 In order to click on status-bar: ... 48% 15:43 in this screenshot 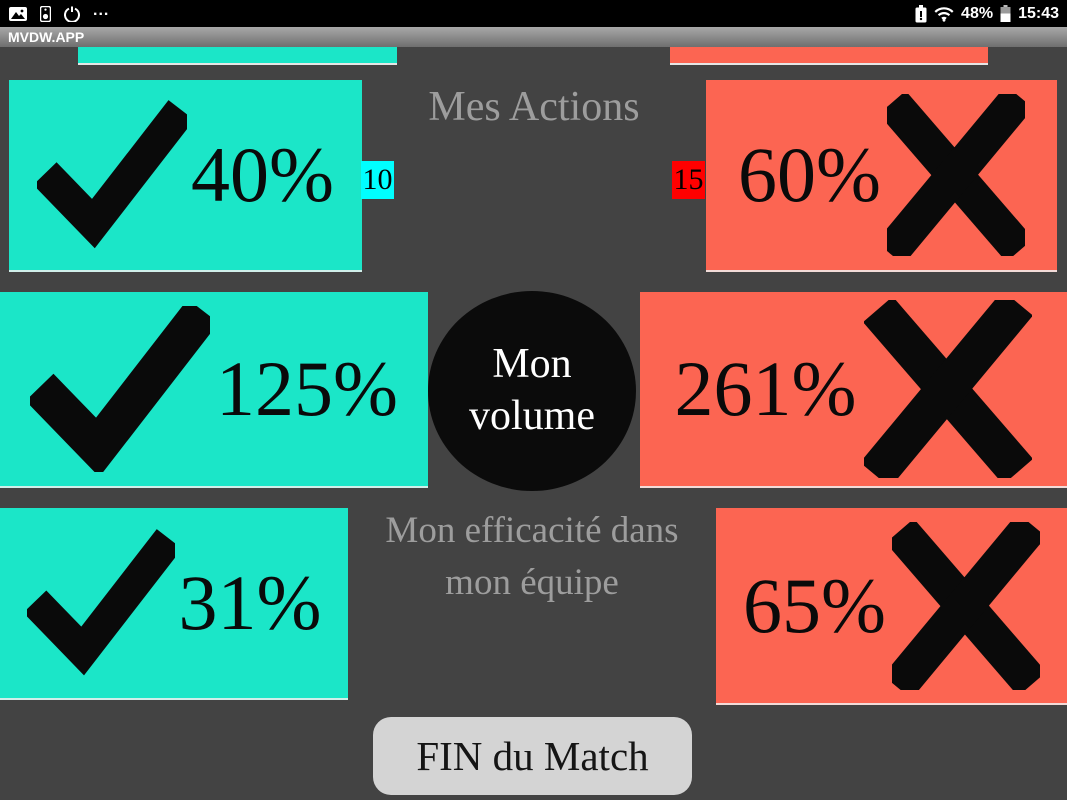, I will do `click(533, 13)`.